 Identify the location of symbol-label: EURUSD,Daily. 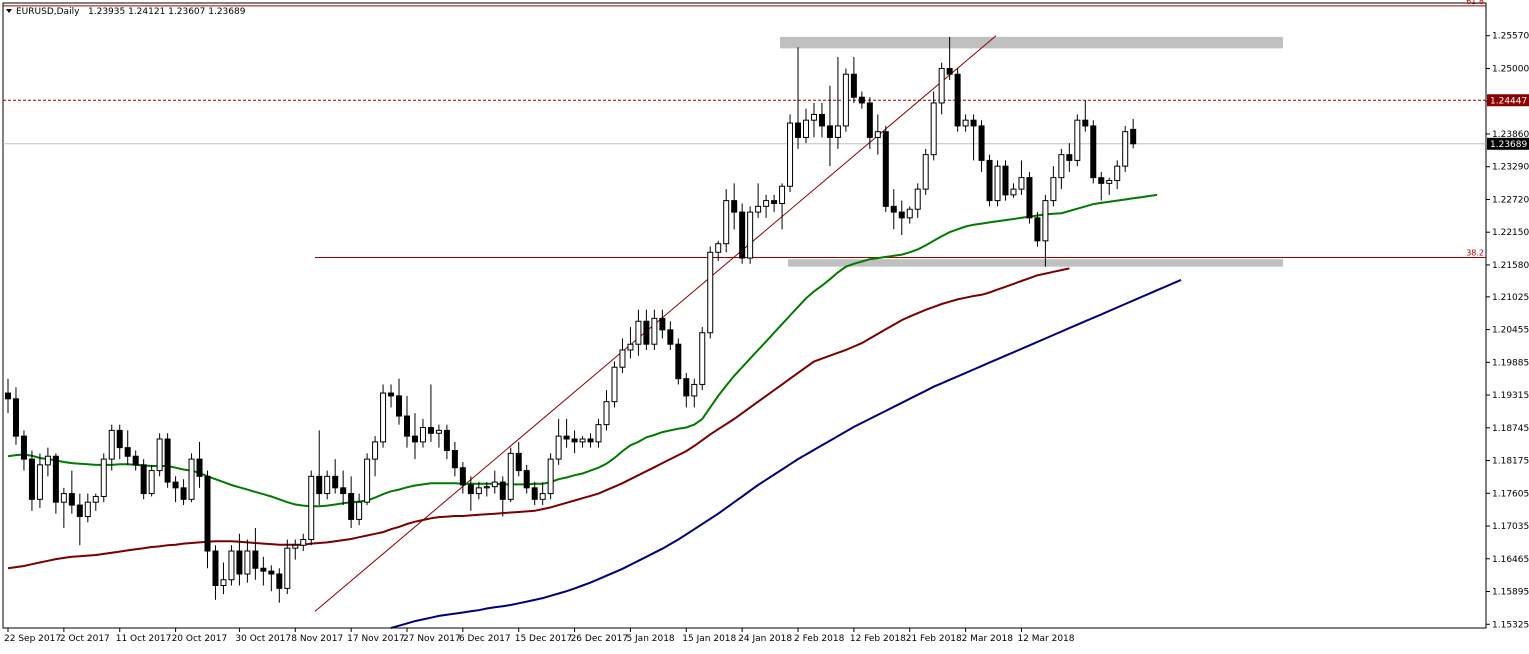
(48, 12).